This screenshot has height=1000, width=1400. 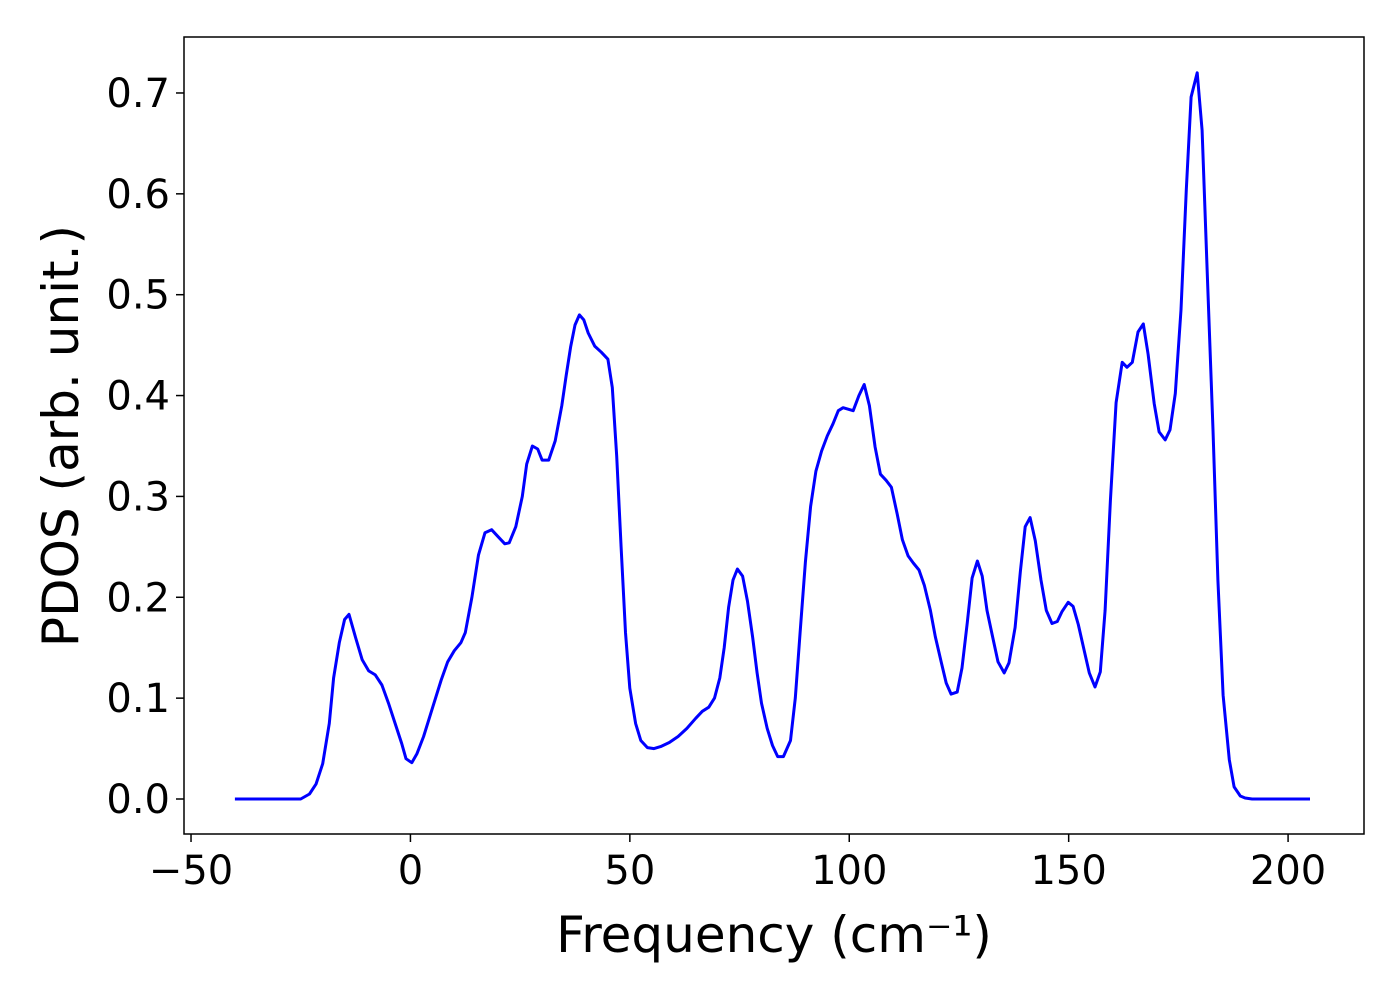 What do you see at coordinates (138, 497) in the screenshot?
I see `y-tick-label: 0.3` at bounding box center [138, 497].